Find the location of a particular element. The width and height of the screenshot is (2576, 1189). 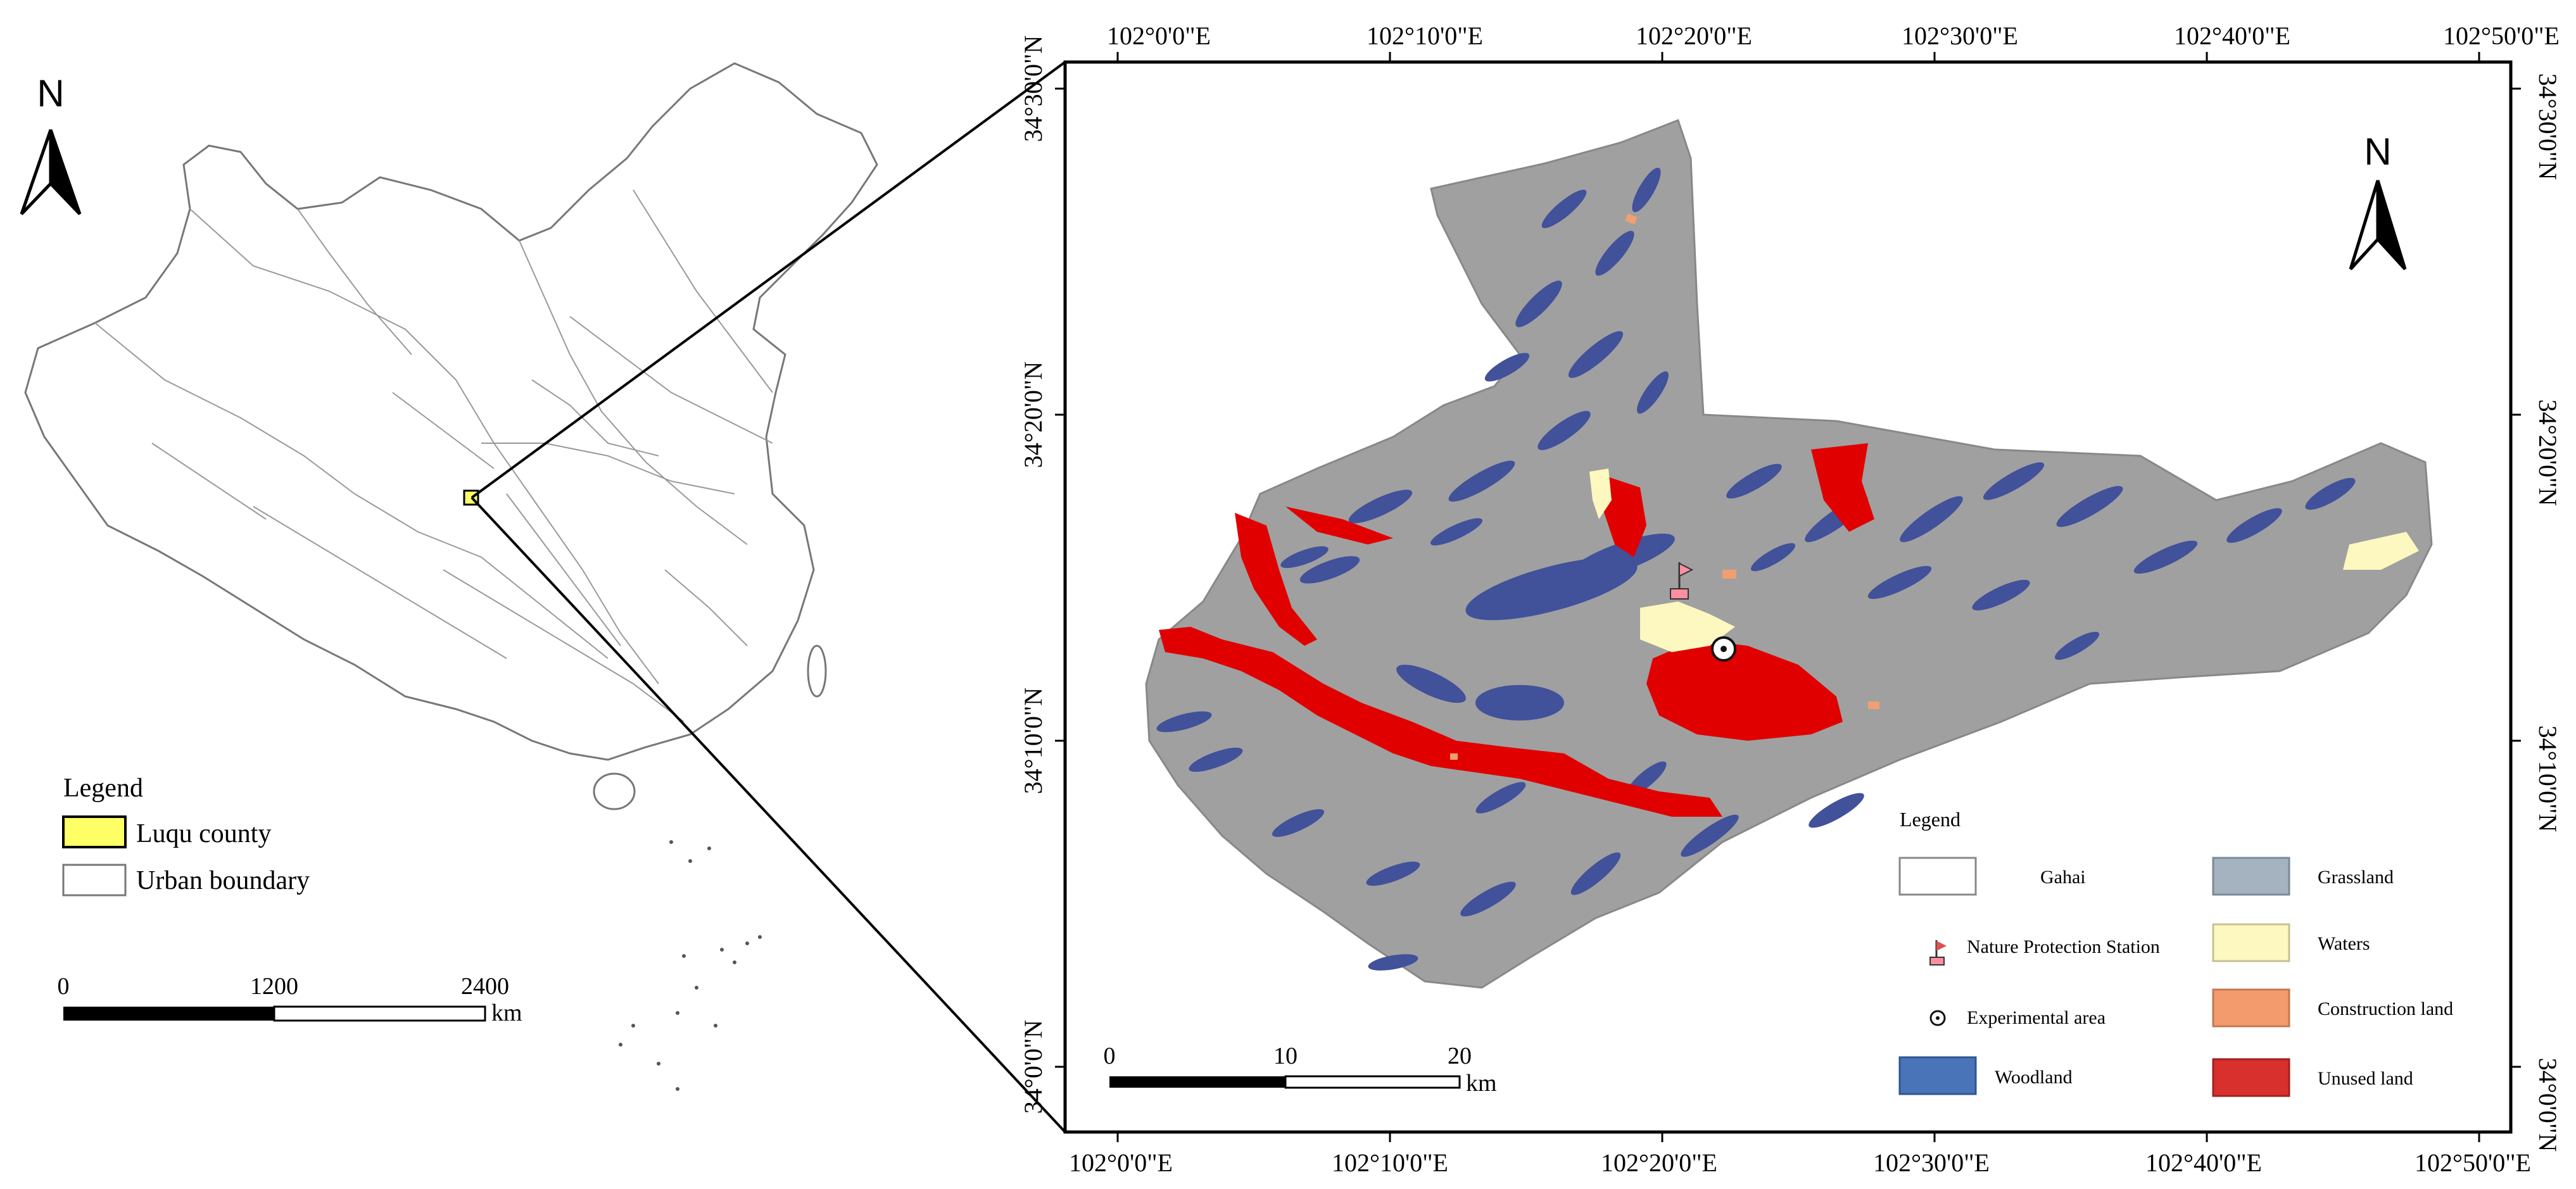

legend-swatch-construction is located at coordinates (2251, 1008).